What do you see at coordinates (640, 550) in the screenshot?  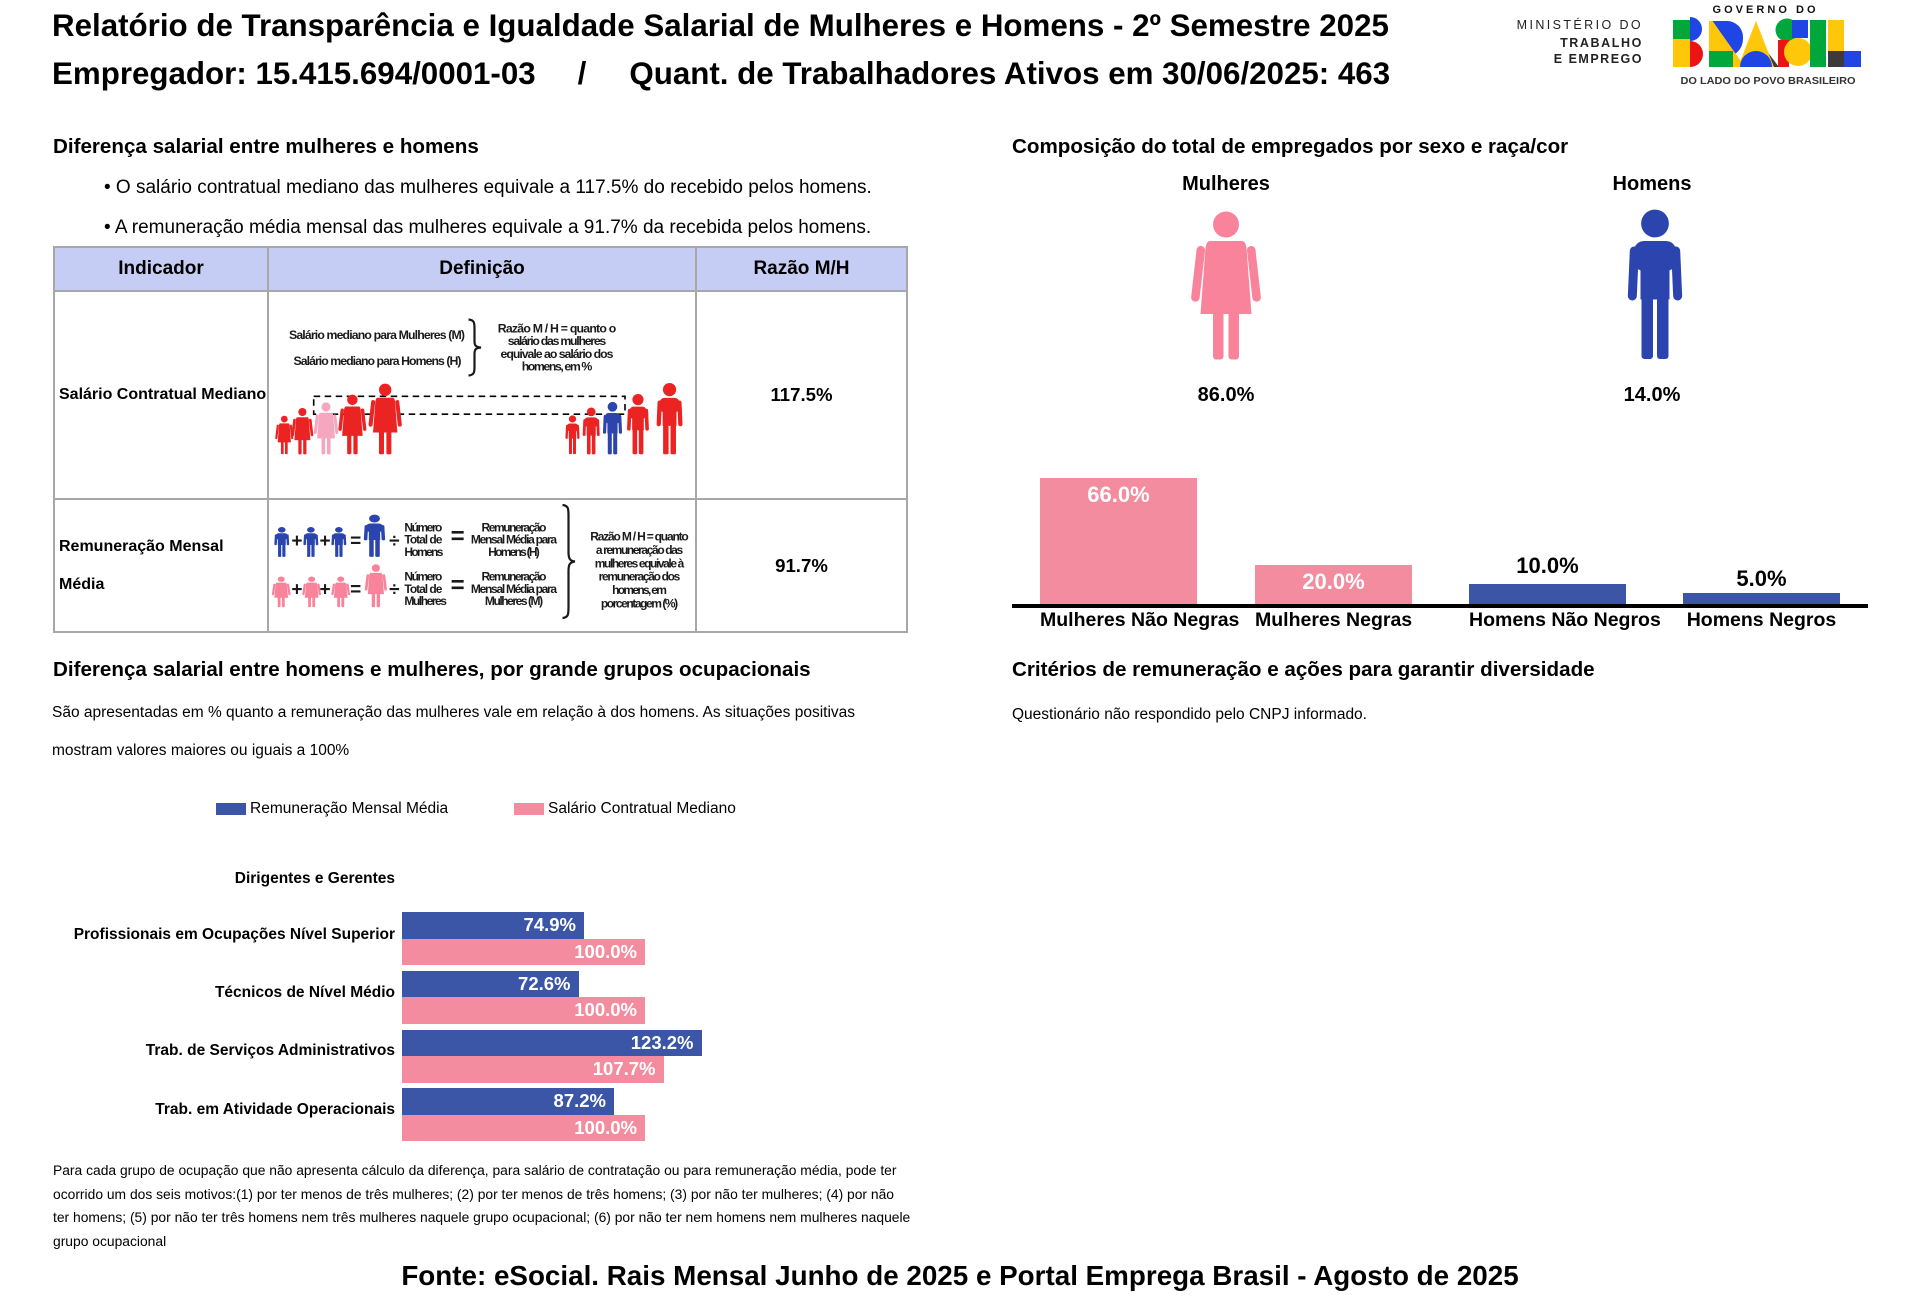 I see `svg-text: a remuneração das` at bounding box center [640, 550].